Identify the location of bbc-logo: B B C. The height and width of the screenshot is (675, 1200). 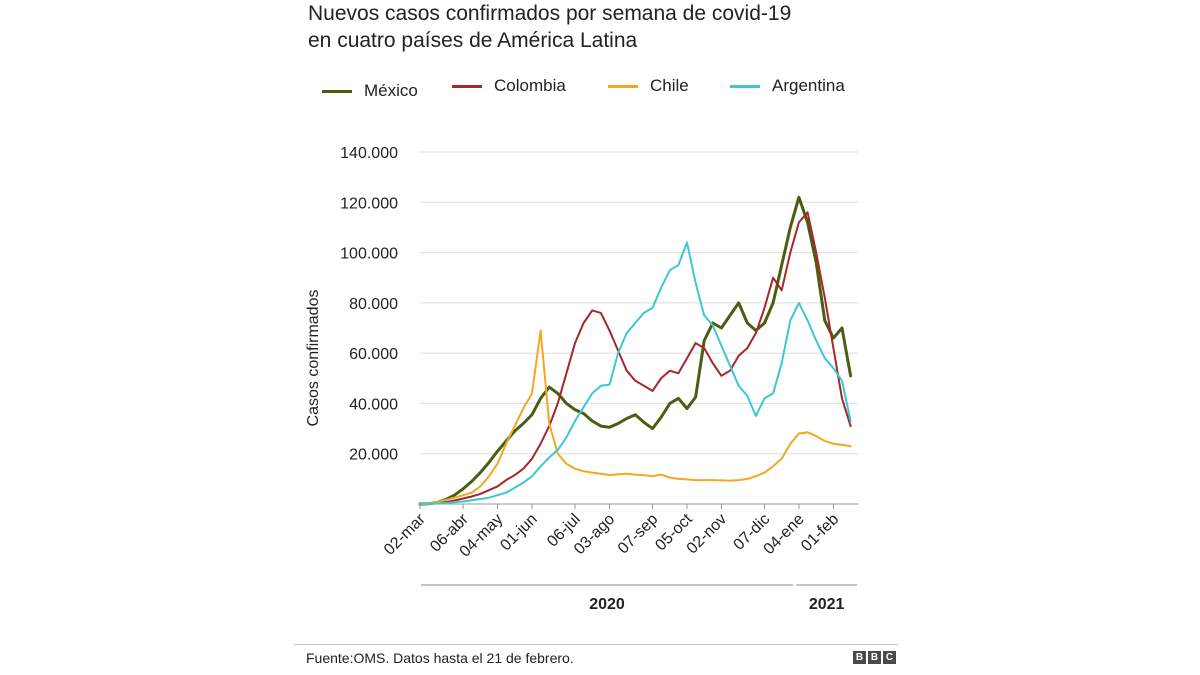
(874, 657).